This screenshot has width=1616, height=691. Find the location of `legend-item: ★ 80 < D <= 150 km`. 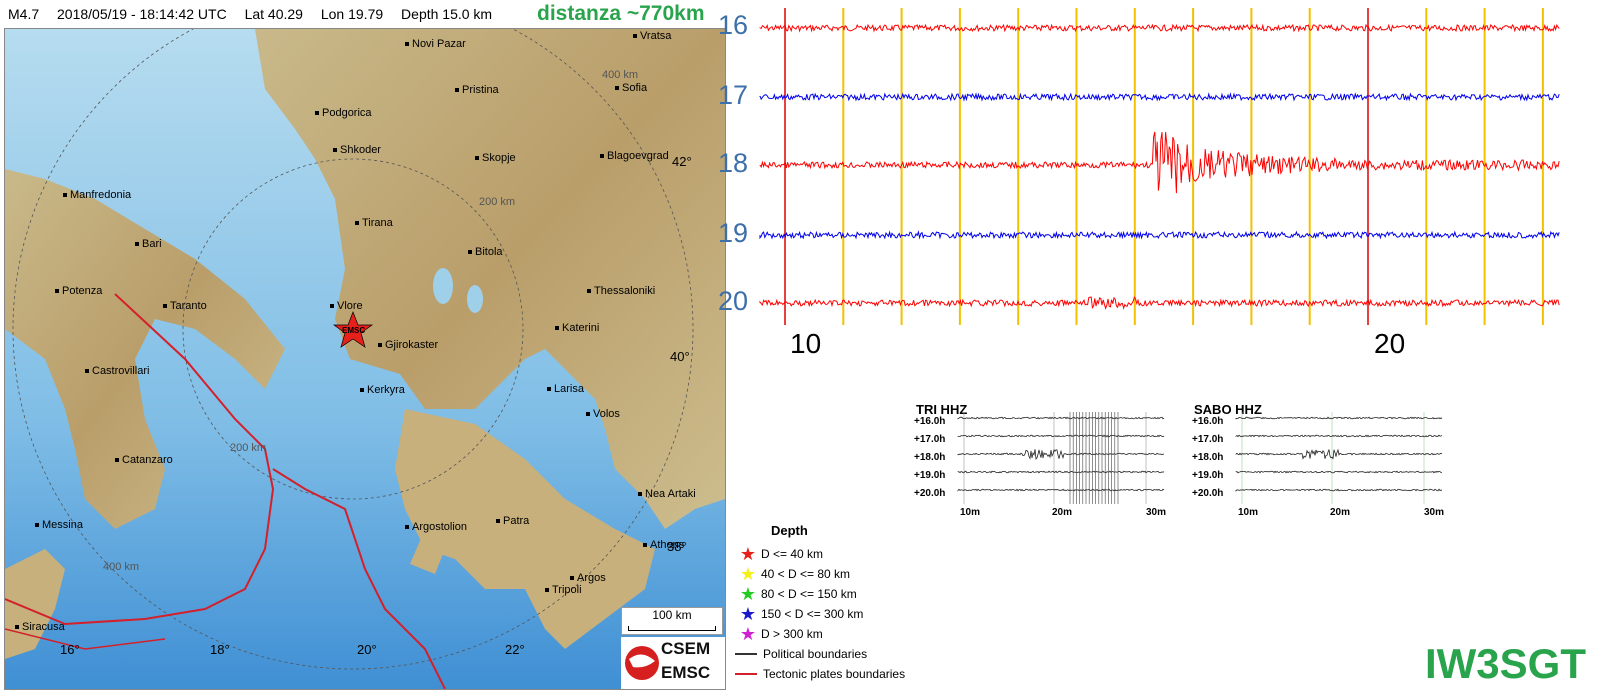

legend-item: ★ 80 < D <= 150 km is located at coordinates (855, 594).